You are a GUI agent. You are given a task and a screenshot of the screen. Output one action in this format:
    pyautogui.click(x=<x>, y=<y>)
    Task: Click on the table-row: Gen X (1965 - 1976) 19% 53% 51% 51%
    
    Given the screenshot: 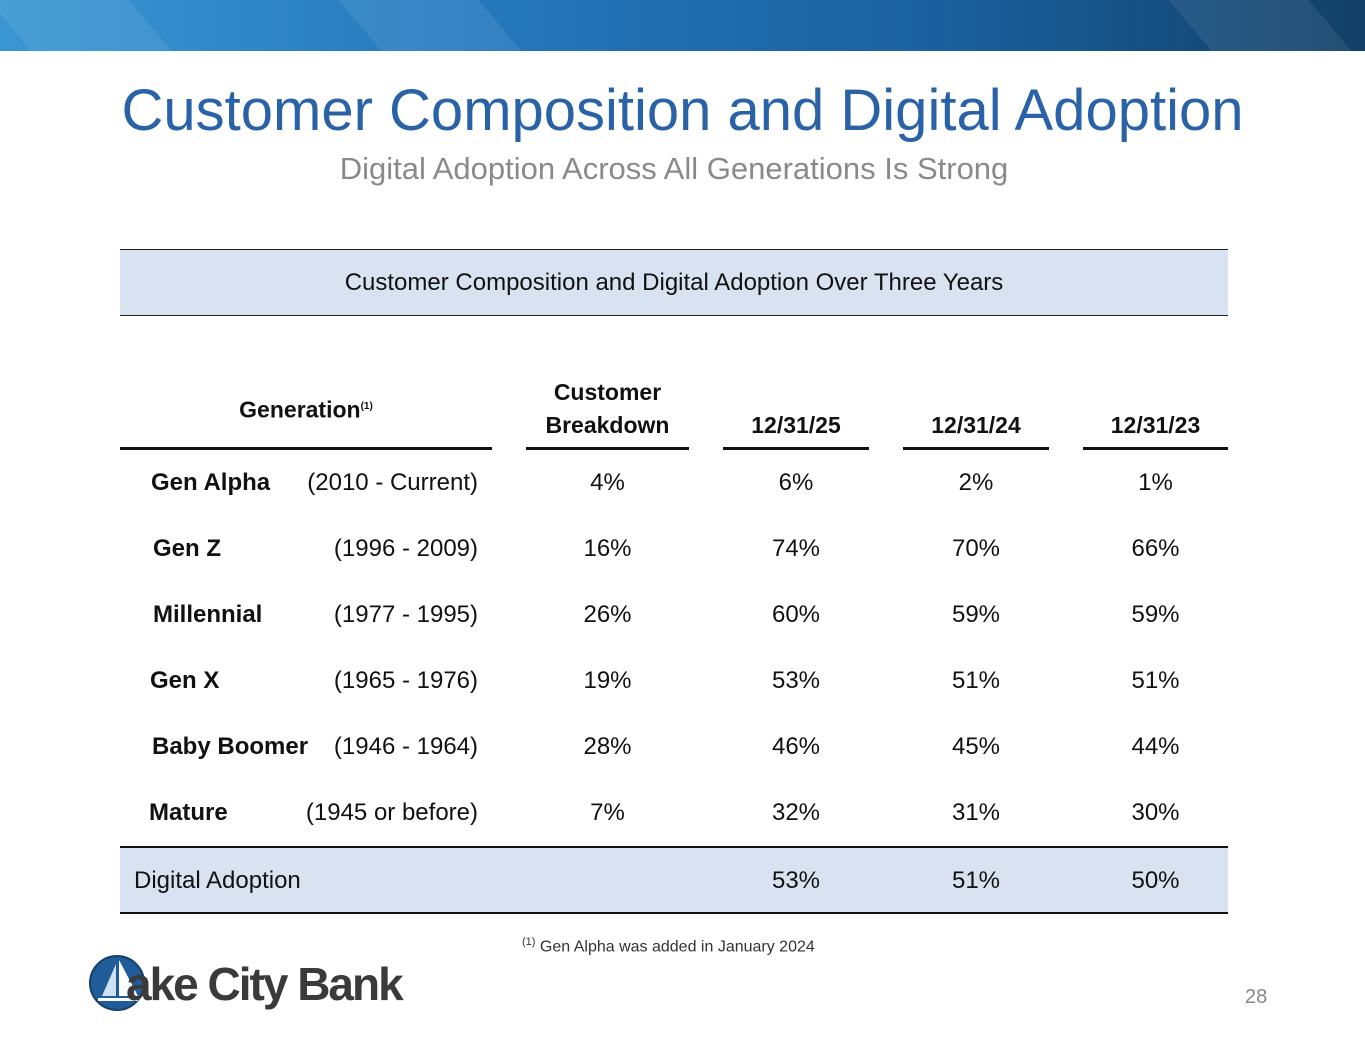 What is the action you would take?
    pyautogui.click(x=674, y=681)
    